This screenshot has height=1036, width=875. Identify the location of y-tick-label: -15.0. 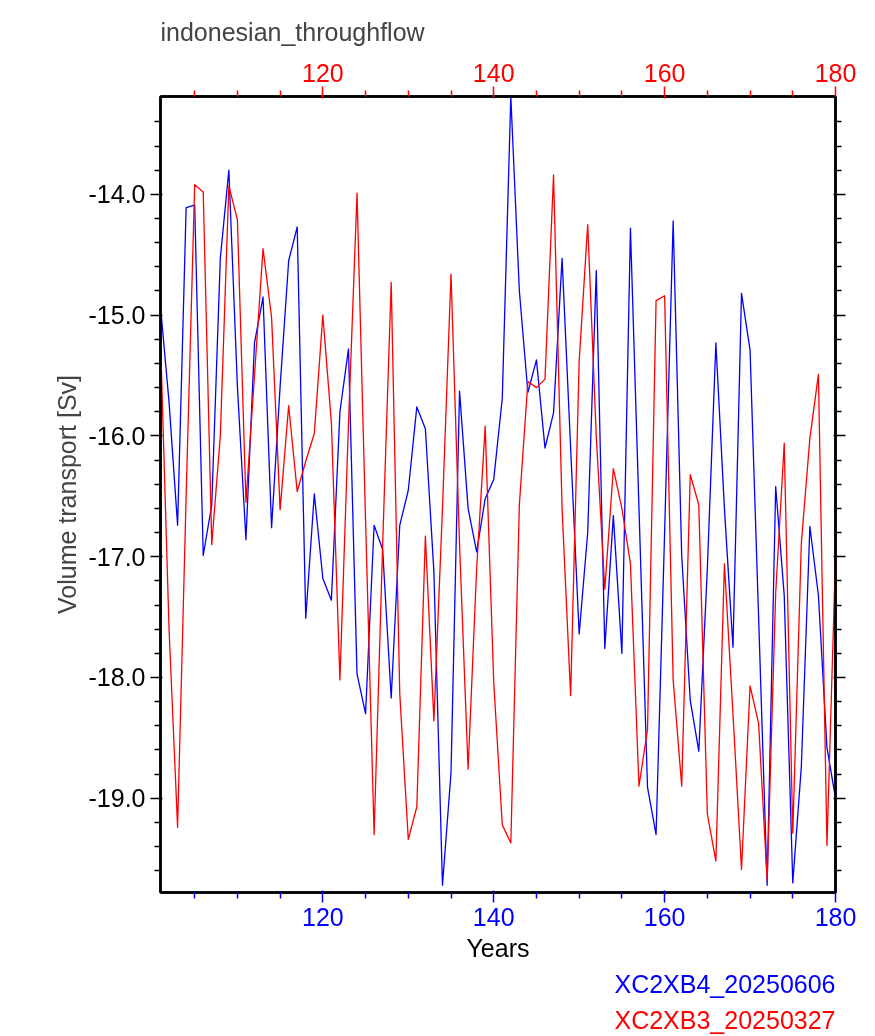
(117, 315).